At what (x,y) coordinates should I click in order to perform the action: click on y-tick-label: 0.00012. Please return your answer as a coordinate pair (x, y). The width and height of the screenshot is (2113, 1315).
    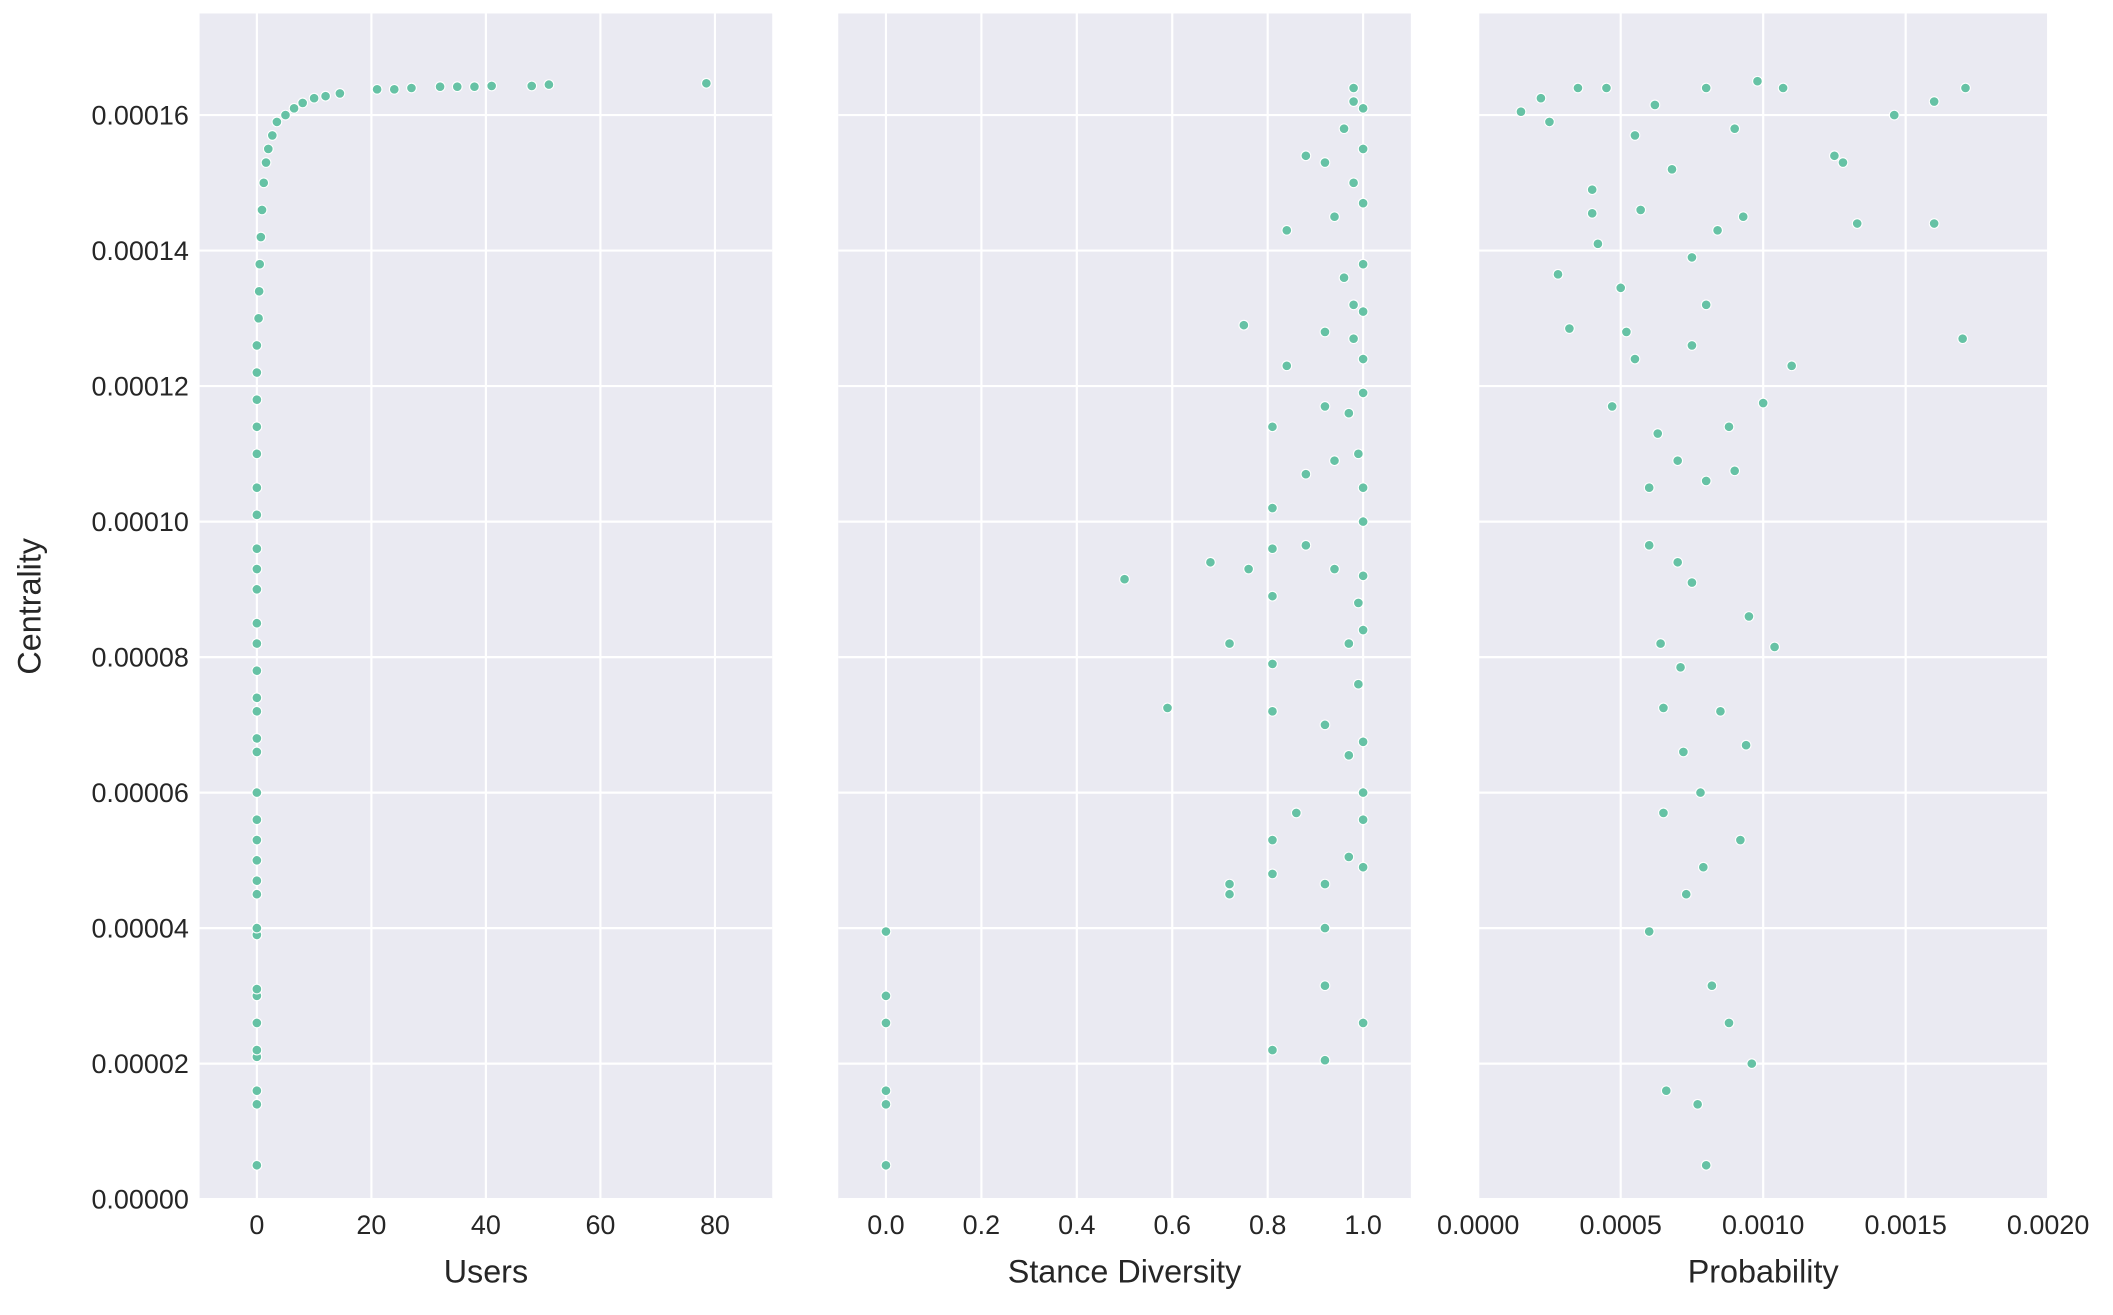
    Looking at the image, I should click on (139, 387).